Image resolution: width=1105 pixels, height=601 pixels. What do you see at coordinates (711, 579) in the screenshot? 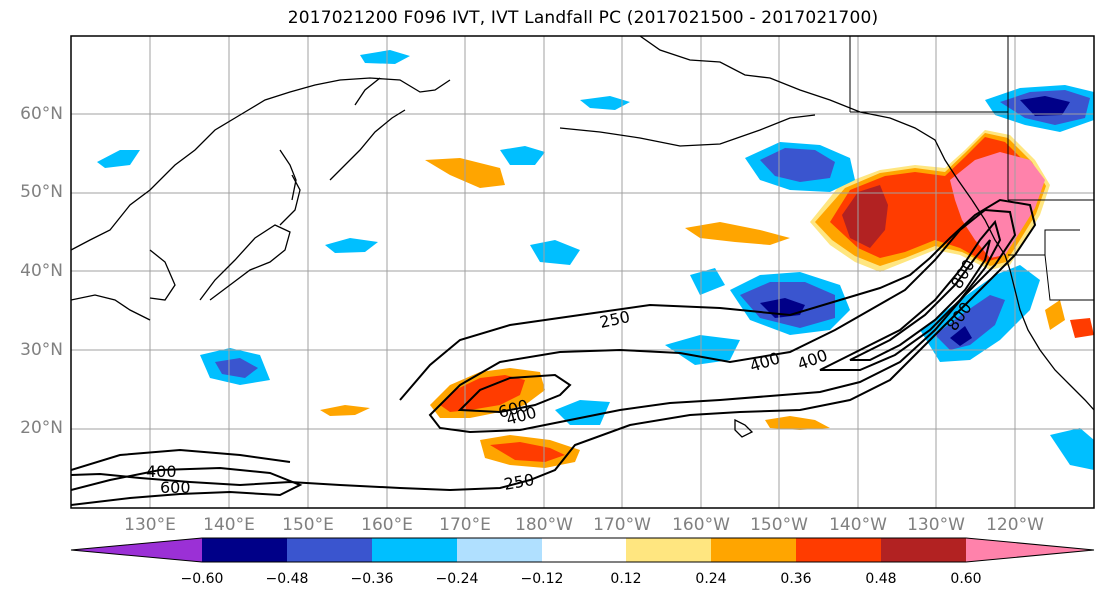
I see `colorbar-tick-label: 0.24` at bounding box center [711, 579].